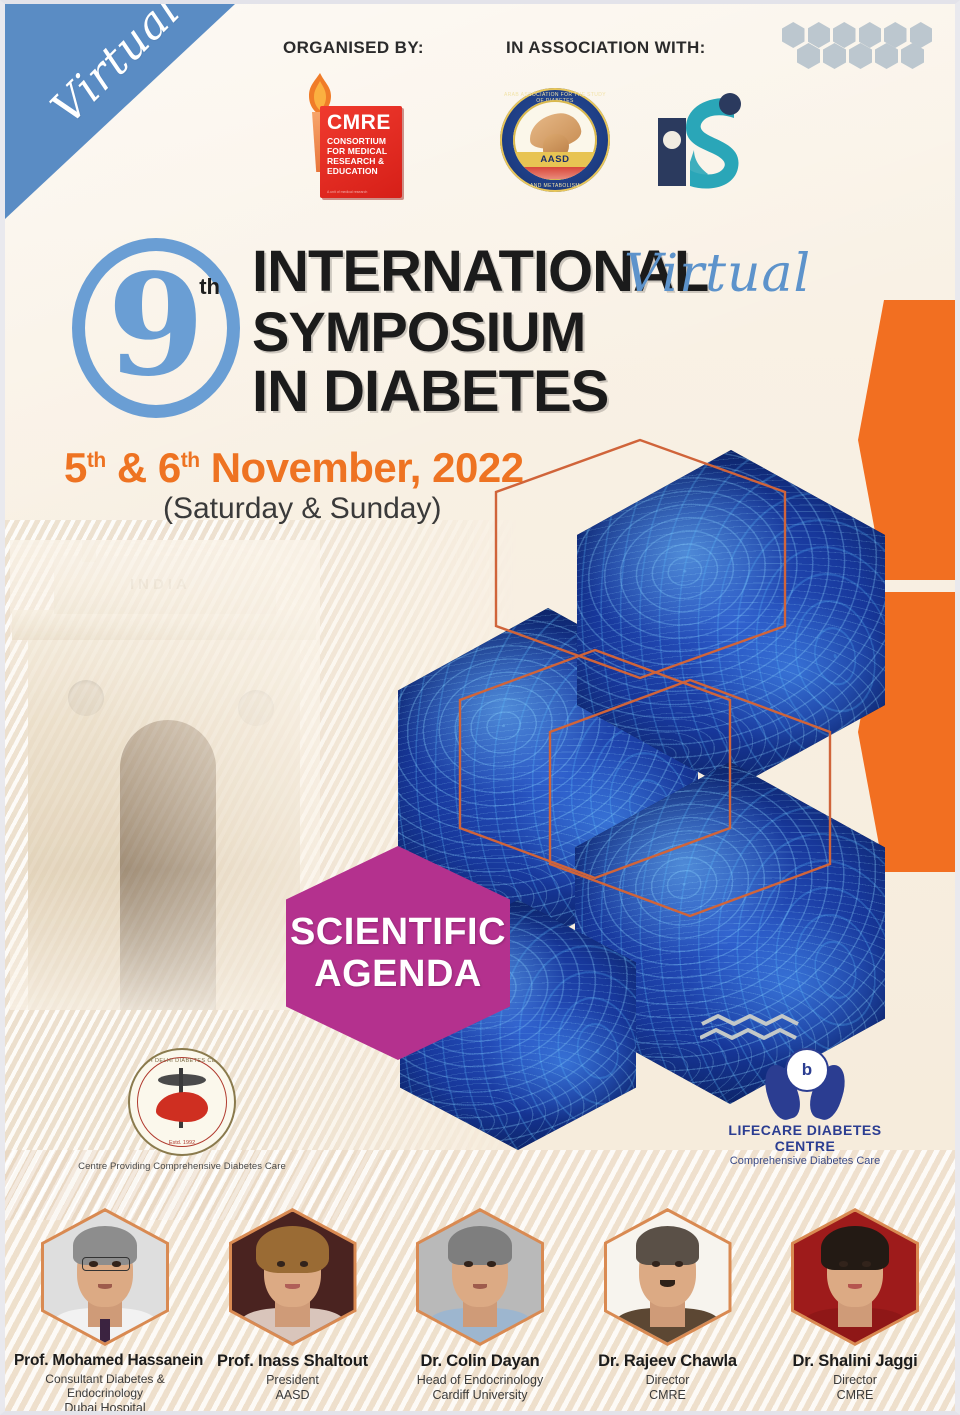 The width and height of the screenshot is (960, 1415). I want to click on honeycomb-row-top, so click(857, 35).